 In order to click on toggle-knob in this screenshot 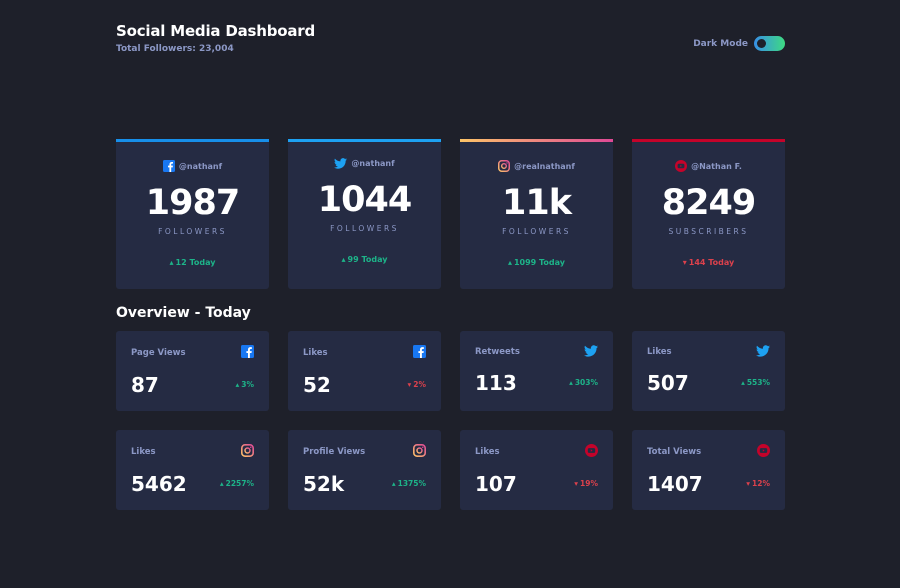, I will do `click(761, 43)`.